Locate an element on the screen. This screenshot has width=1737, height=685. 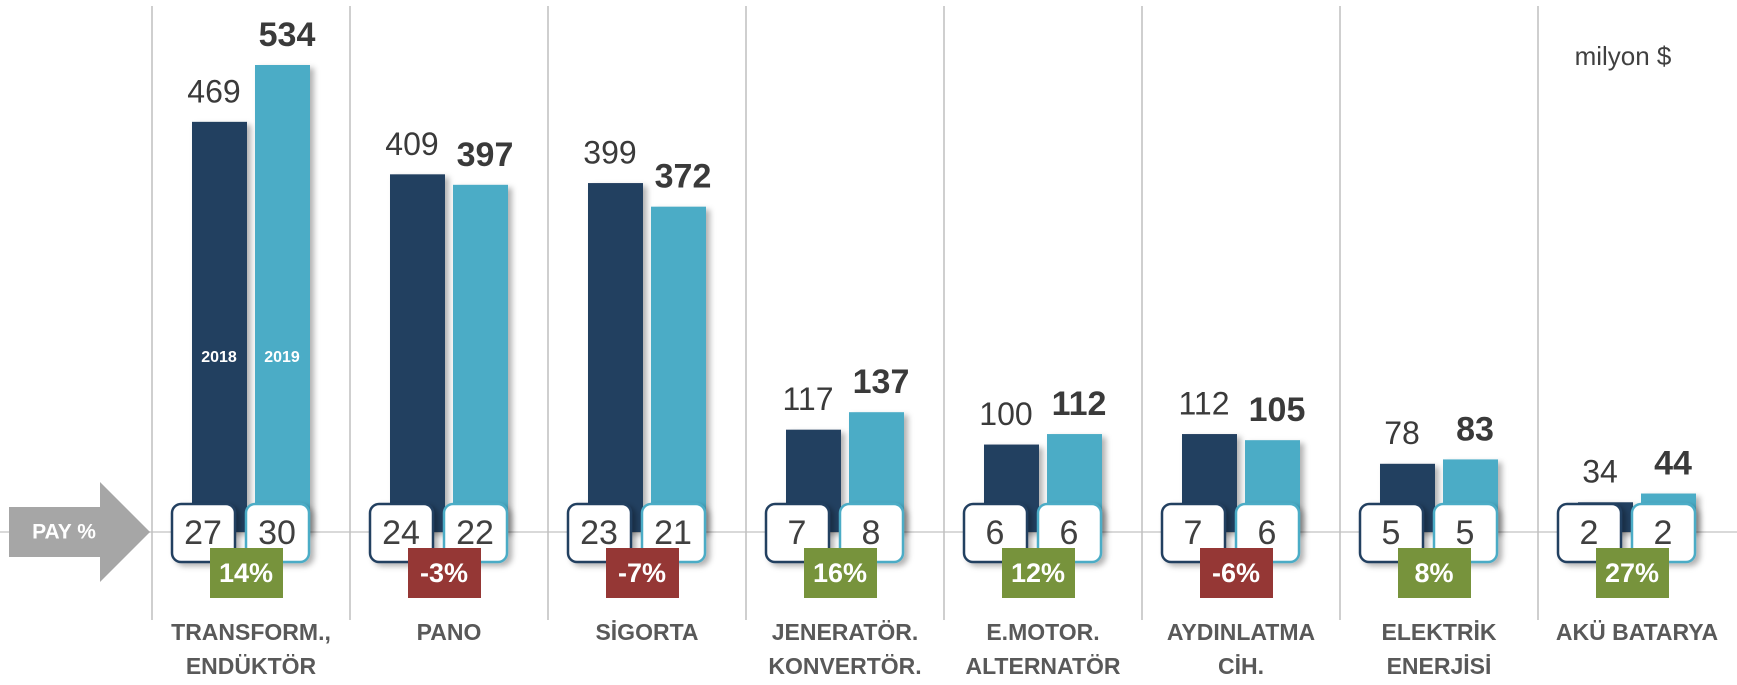
growth-label: 14% is located at coordinates (246, 573).